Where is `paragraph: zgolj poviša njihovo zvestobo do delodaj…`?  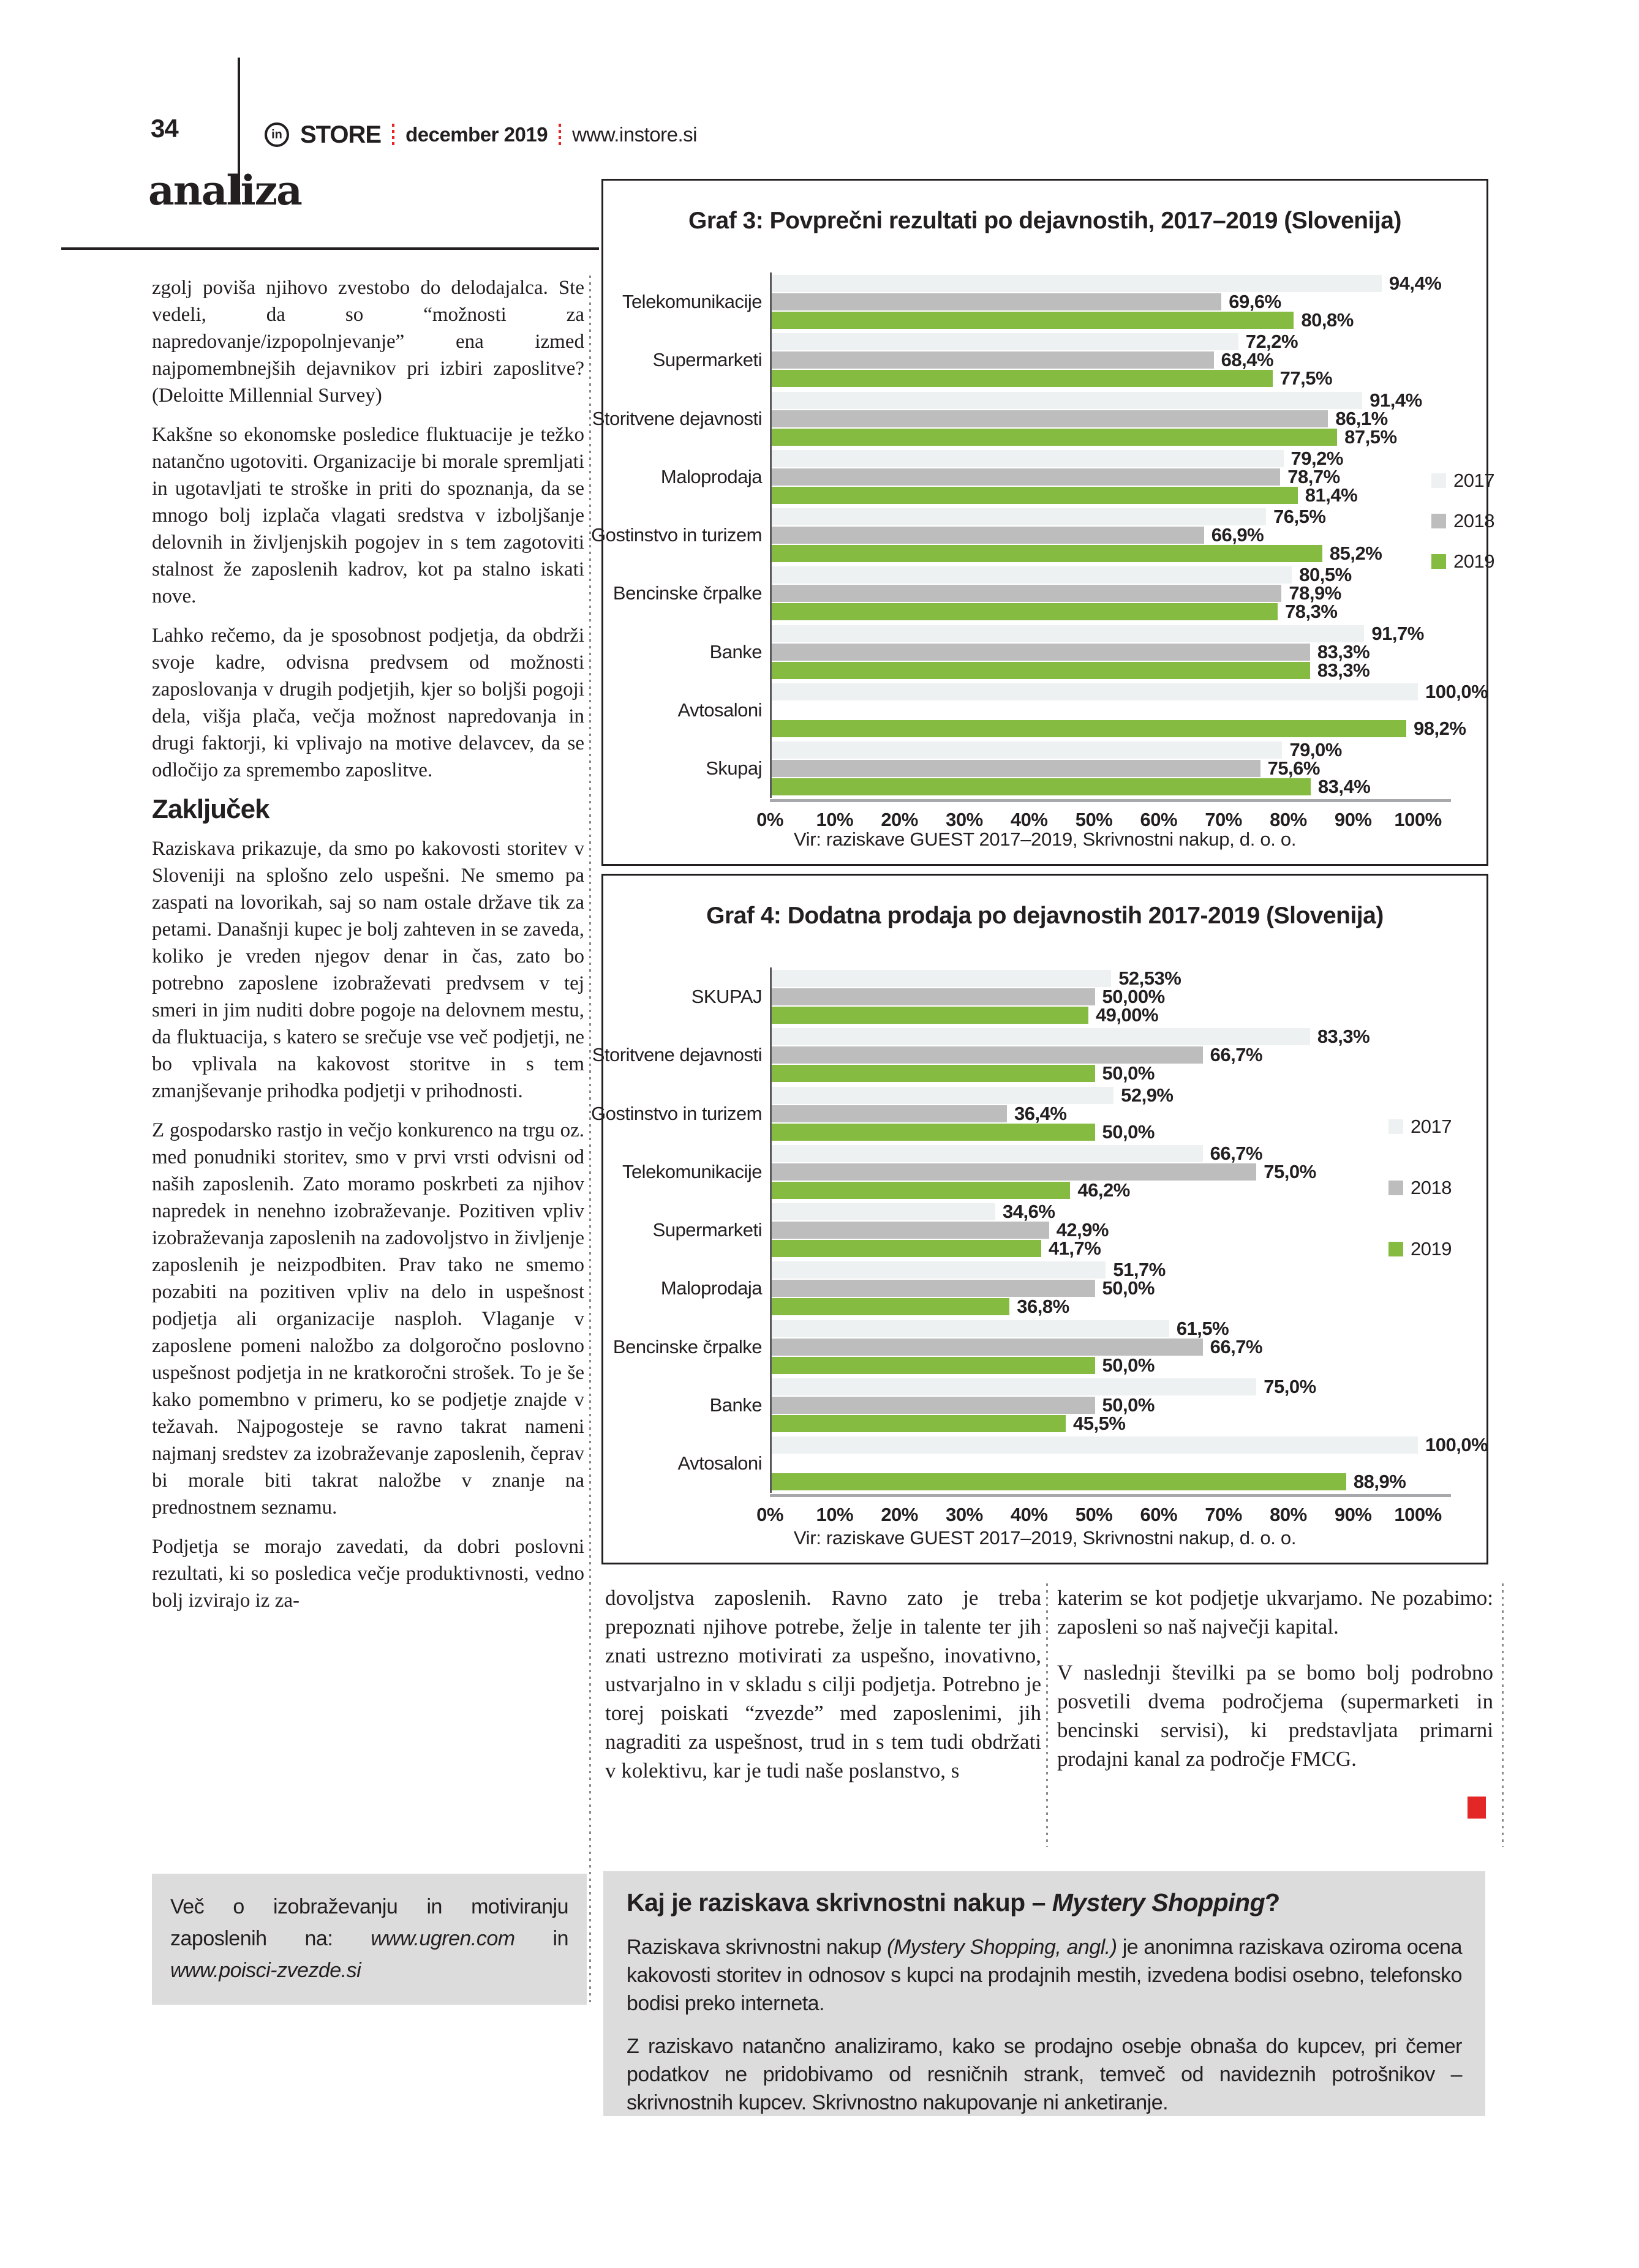 paragraph: zgolj poviša njihovo zvestobo do delodaj… is located at coordinates (368, 342).